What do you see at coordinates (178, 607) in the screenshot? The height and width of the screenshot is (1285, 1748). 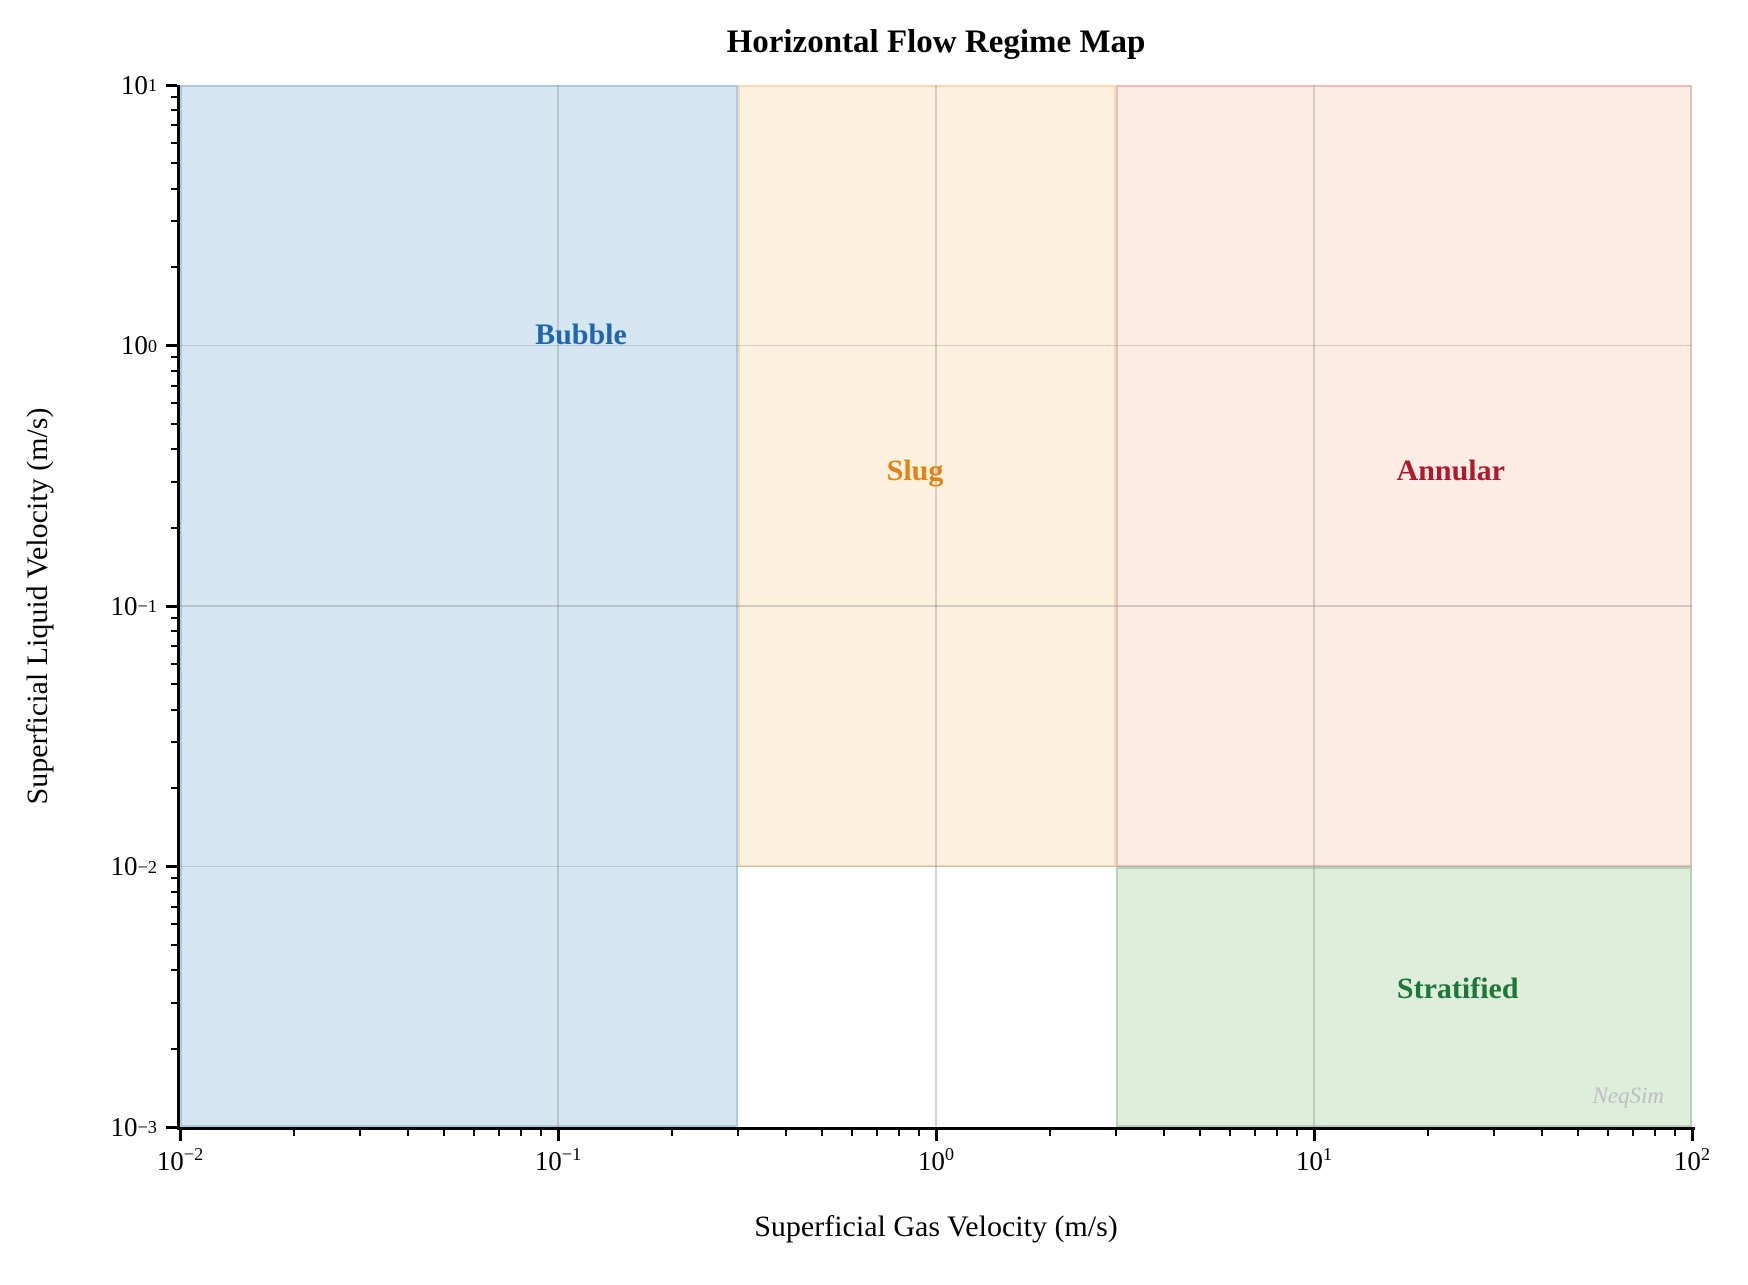 I see `y-axis-spine` at bounding box center [178, 607].